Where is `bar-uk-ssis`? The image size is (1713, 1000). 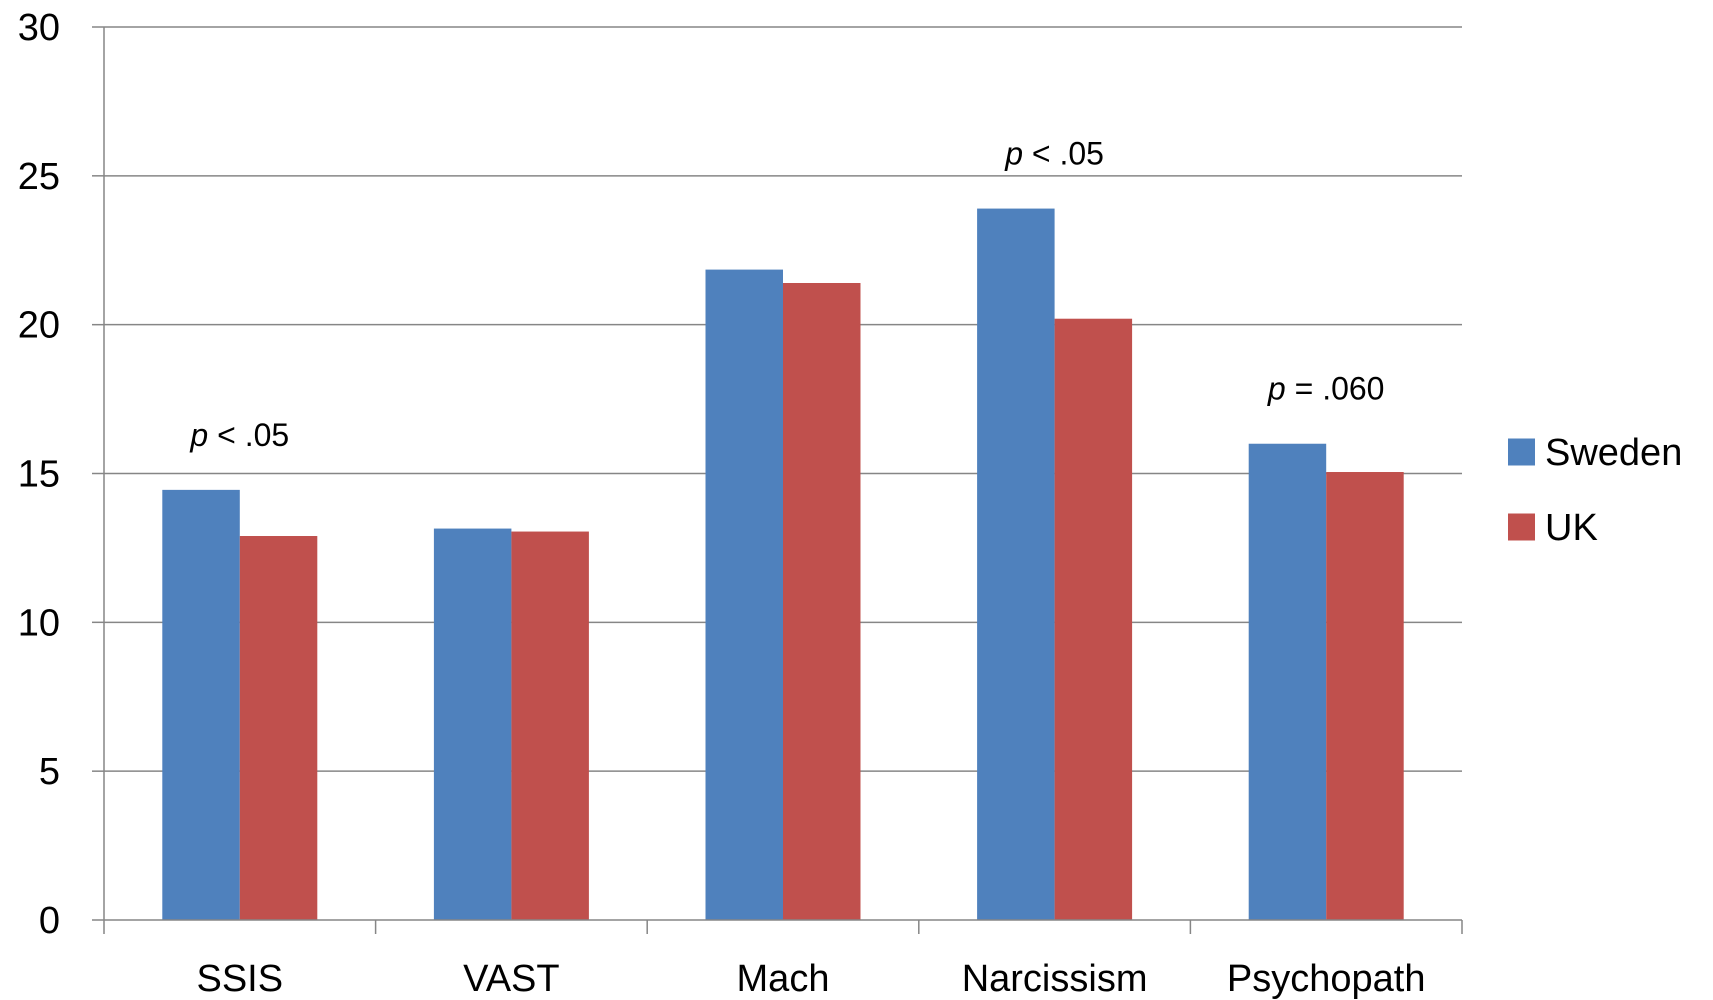
bar-uk-ssis is located at coordinates (278, 728).